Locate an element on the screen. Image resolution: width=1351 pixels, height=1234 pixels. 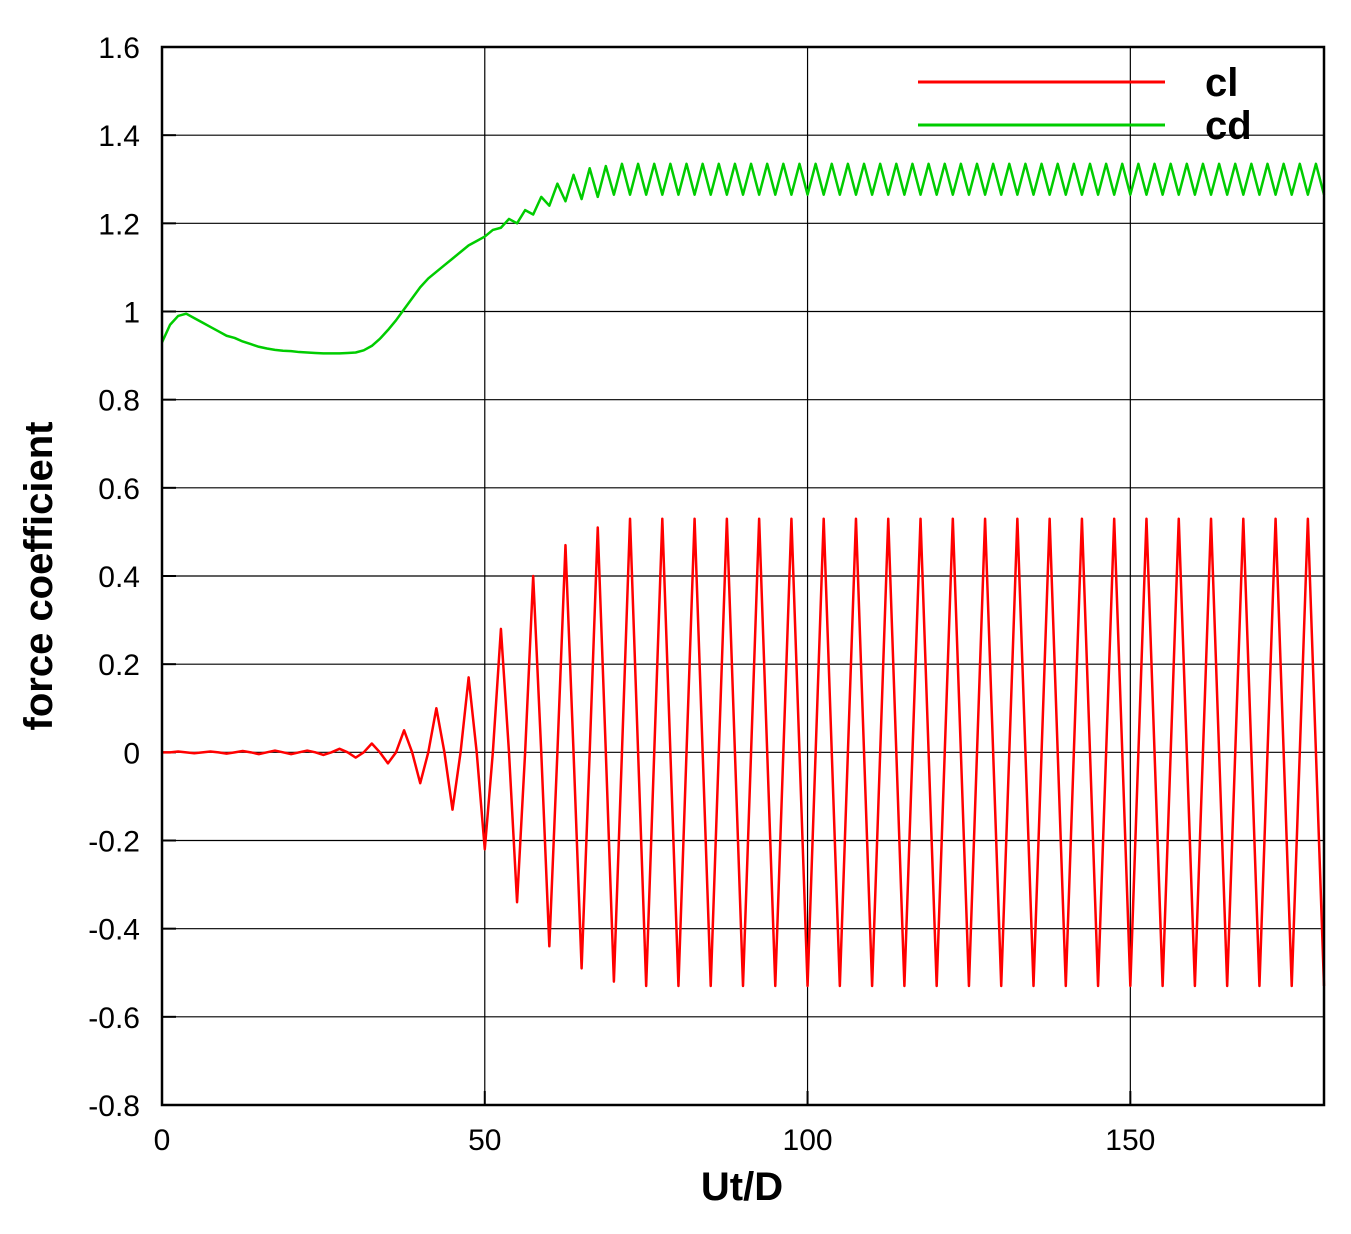
x-axis-label: Ut/D is located at coordinates (742, 1187).